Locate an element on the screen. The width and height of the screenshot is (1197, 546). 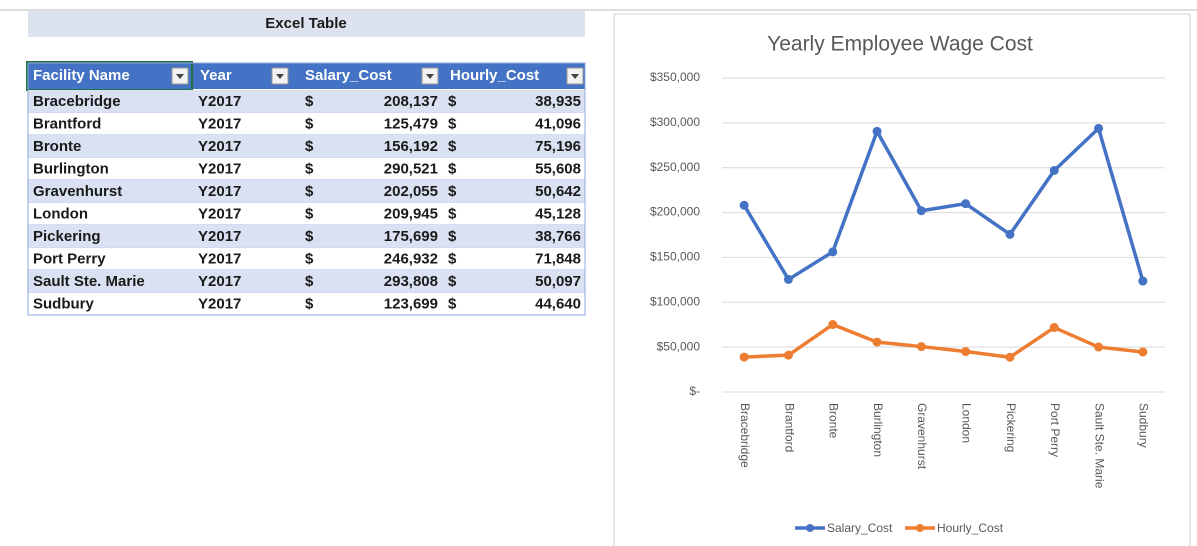
x-tick-label: Gravenhurst is located at coordinates (922, 436).